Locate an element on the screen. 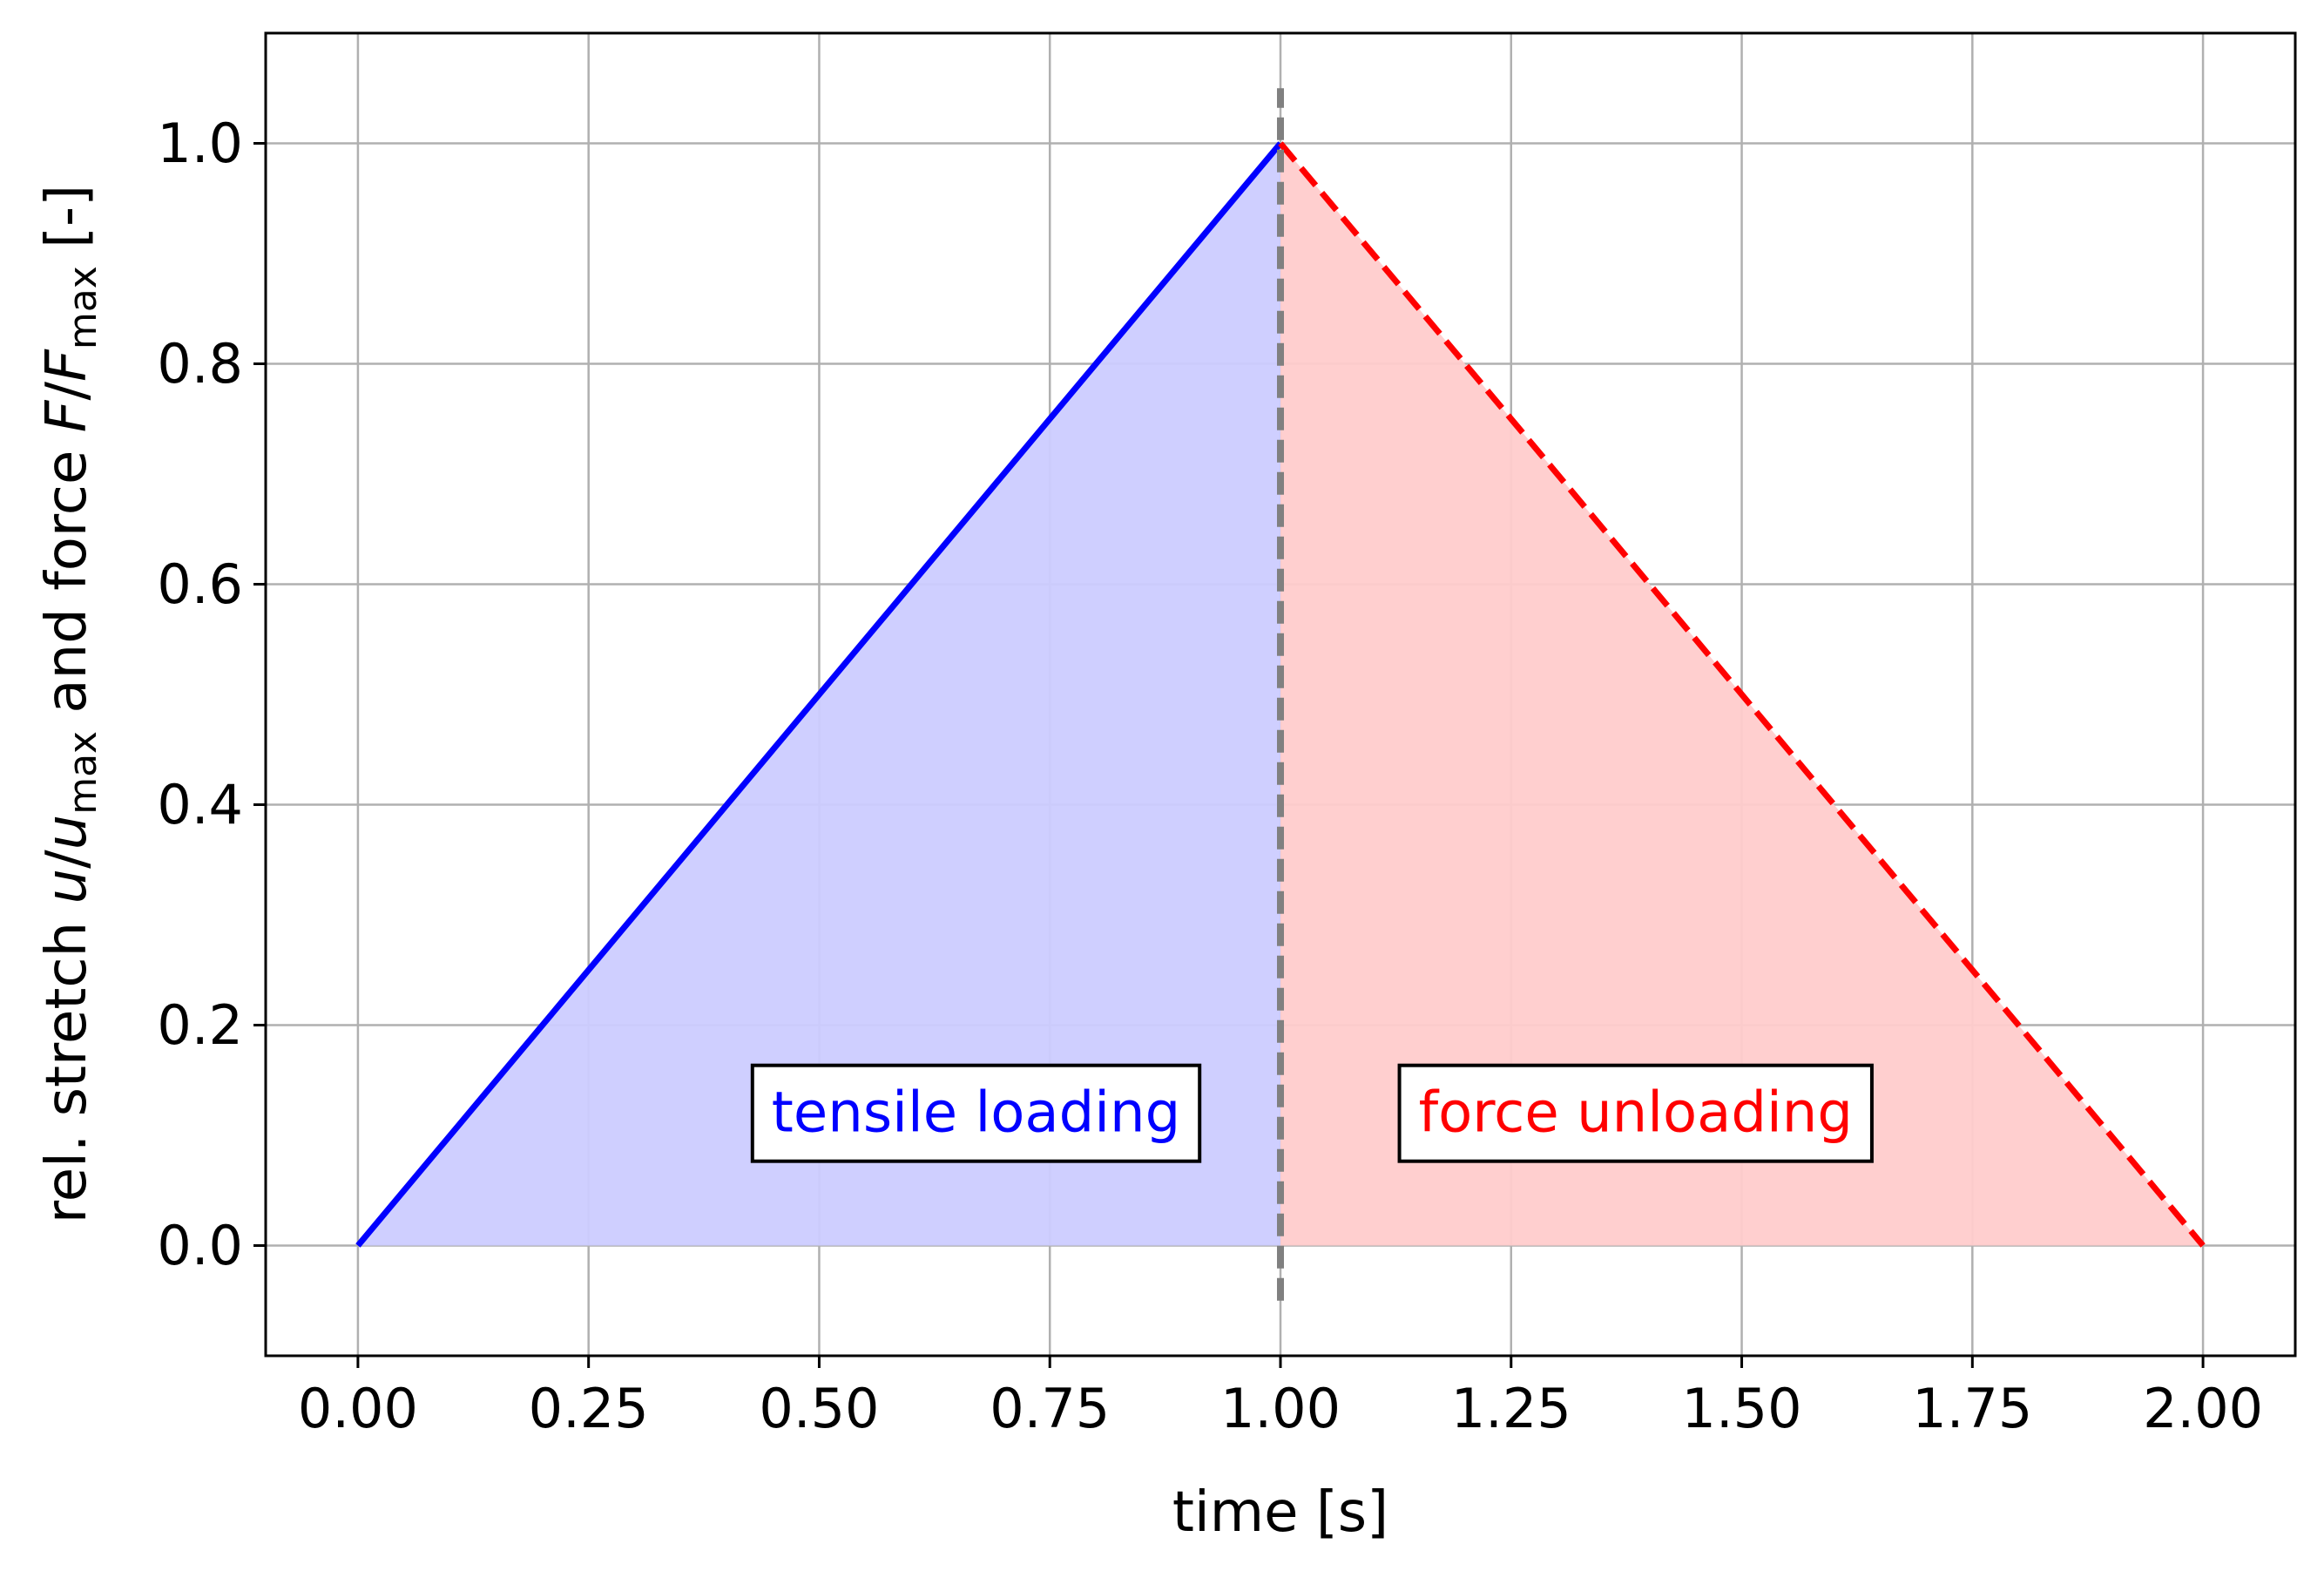 The height and width of the screenshot is (1571, 2324). annotation-text: tensile loading is located at coordinates (976, 1113).